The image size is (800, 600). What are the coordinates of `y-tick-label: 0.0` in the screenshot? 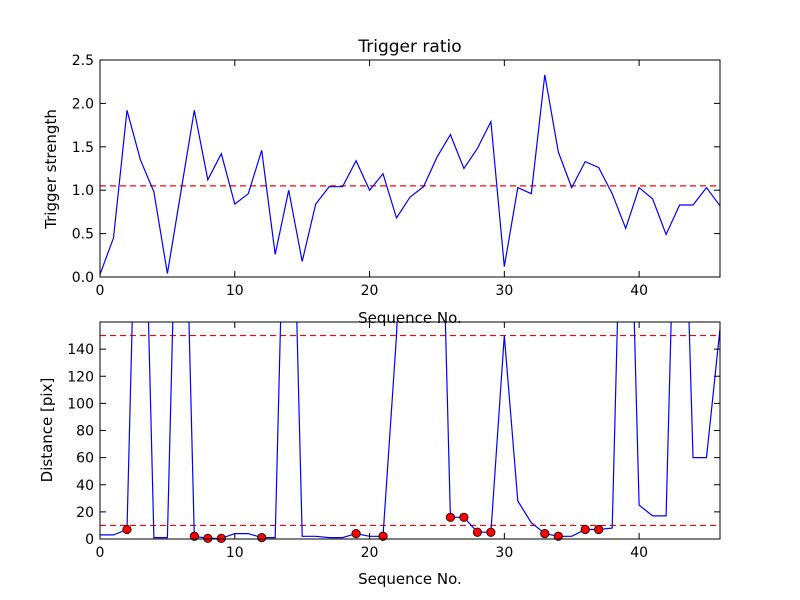 It's located at (83, 278).